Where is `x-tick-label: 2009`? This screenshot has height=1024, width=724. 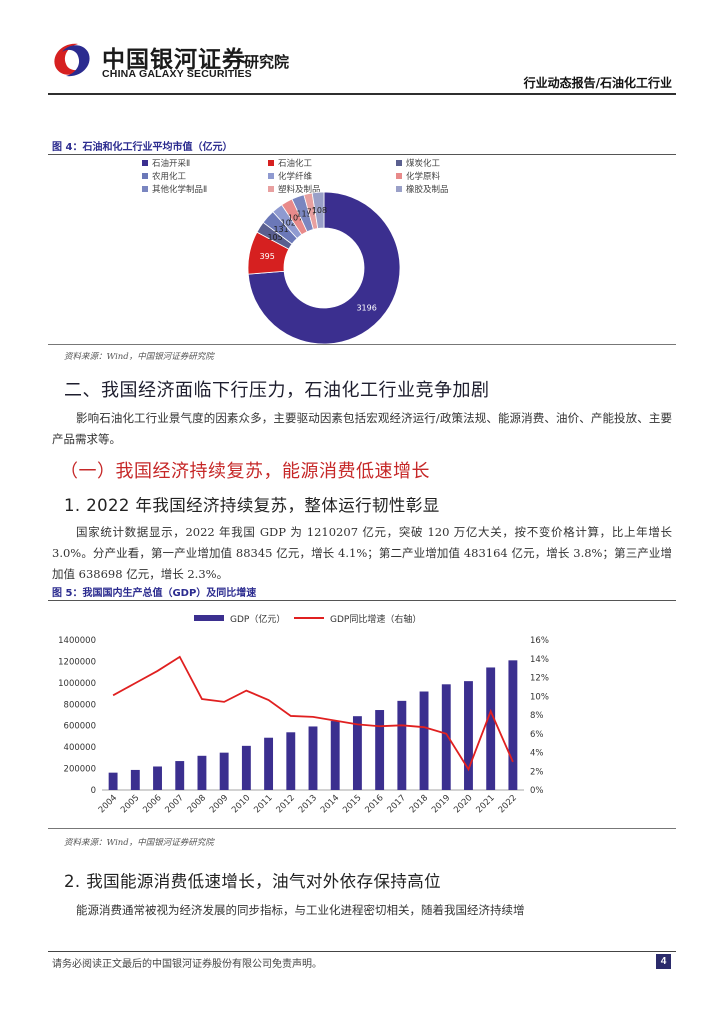
x-tick-label: 2009 is located at coordinates (219, 804).